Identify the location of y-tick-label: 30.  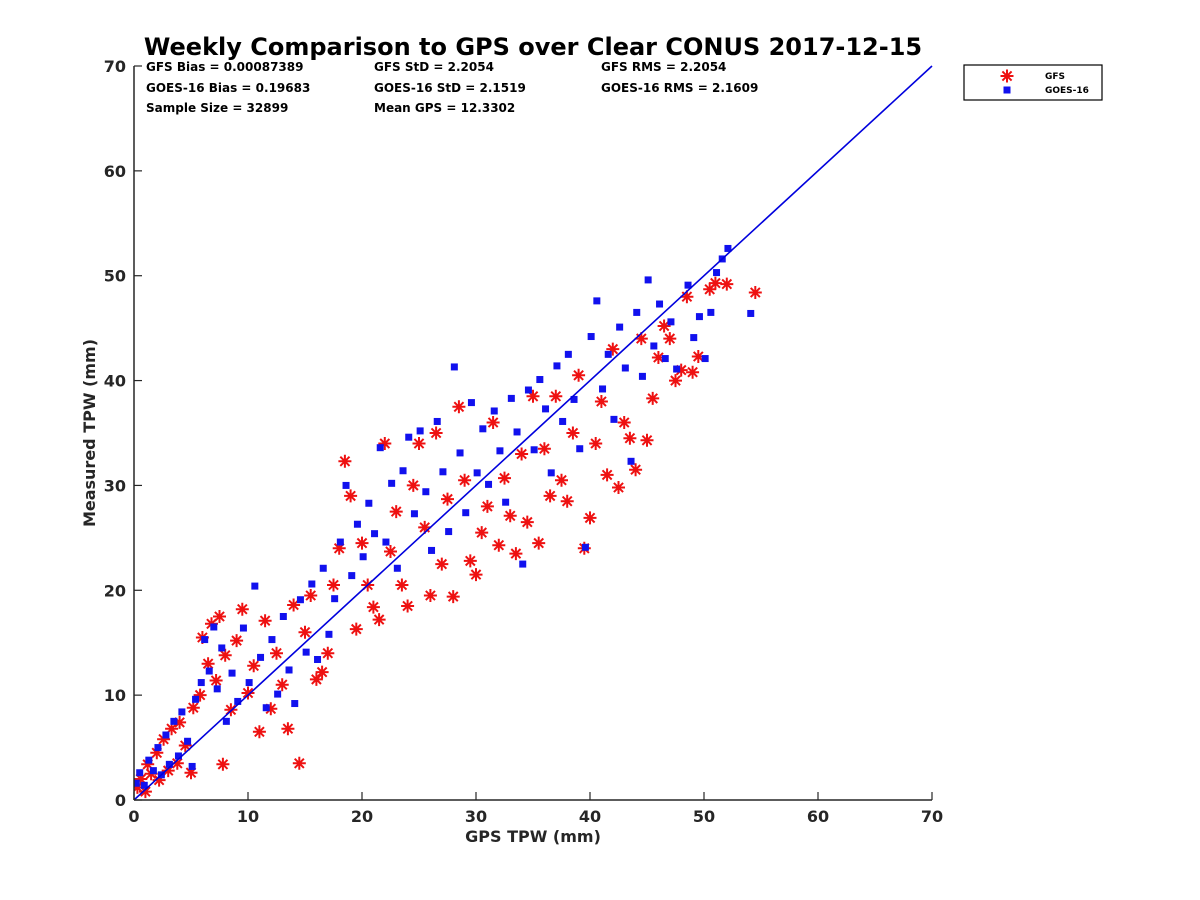
(115, 485).